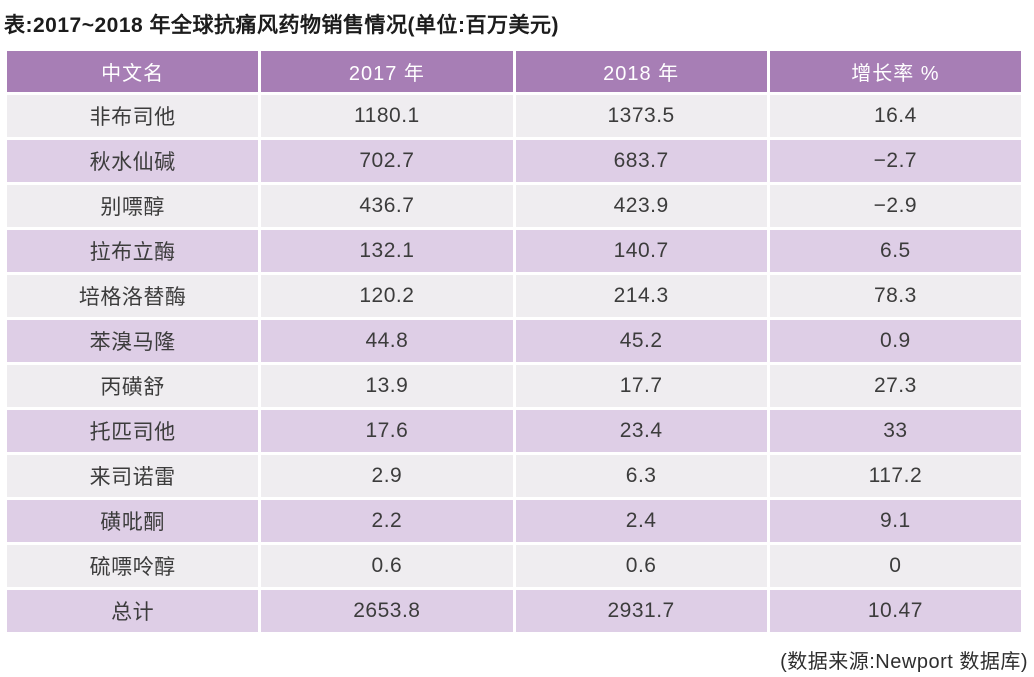 The image size is (1034, 677). Describe the element at coordinates (895, 566) in the screenshot. I see `value-cell: 0` at that location.